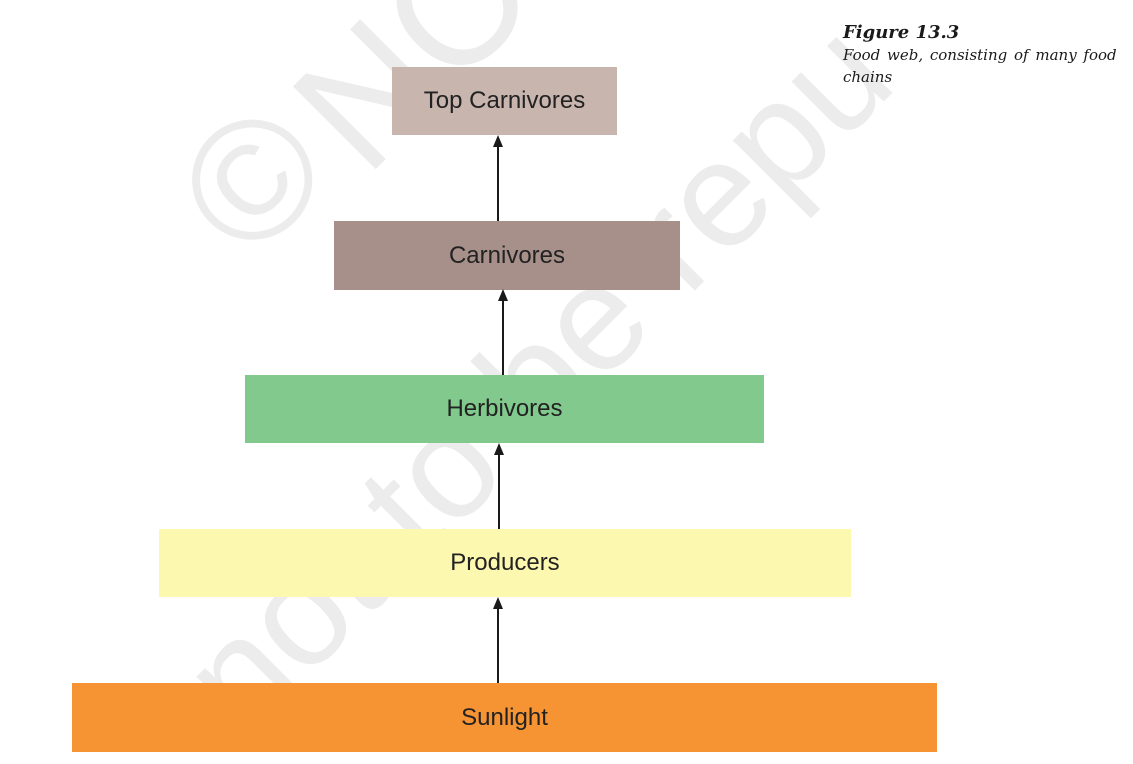 Image resolution: width=1133 pixels, height=764 pixels. What do you see at coordinates (901, 32) in the screenshot?
I see `figure-label: Figure 13.3` at bounding box center [901, 32].